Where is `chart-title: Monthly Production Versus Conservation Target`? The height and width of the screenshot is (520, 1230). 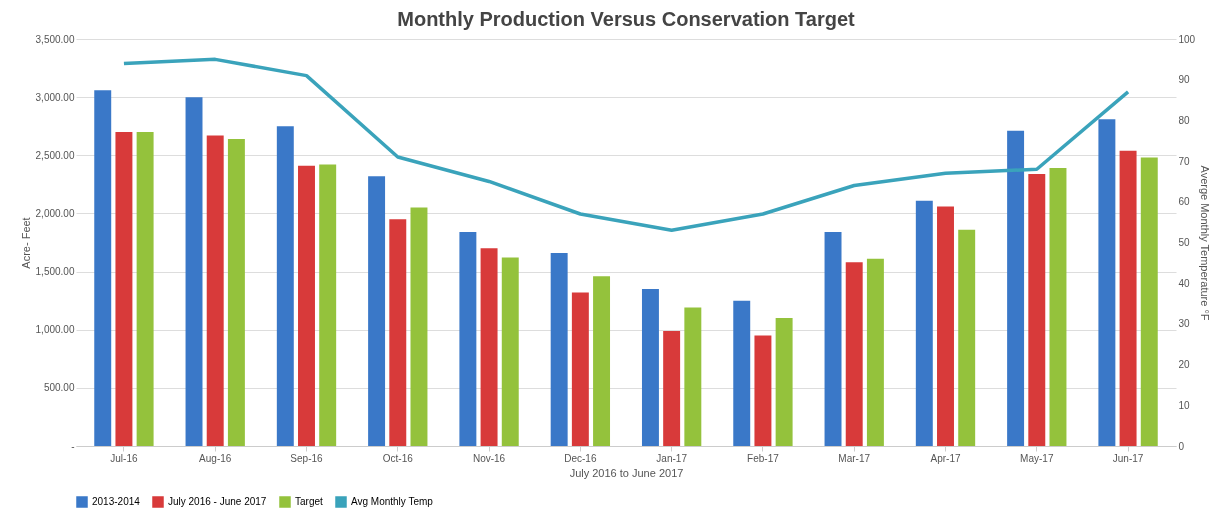 chart-title: Monthly Production Versus Conservation Target is located at coordinates (626, 19).